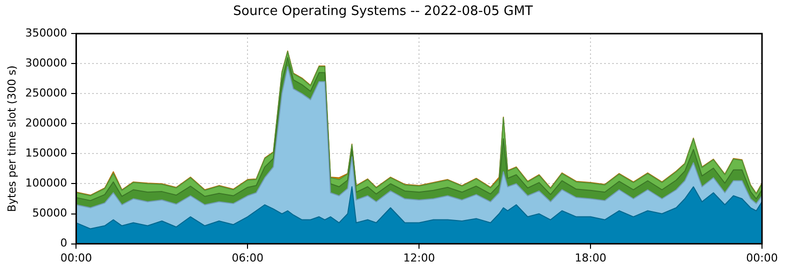  Describe the element at coordinates (46, 123) in the screenshot. I see `y-tick-label: 200000` at that location.